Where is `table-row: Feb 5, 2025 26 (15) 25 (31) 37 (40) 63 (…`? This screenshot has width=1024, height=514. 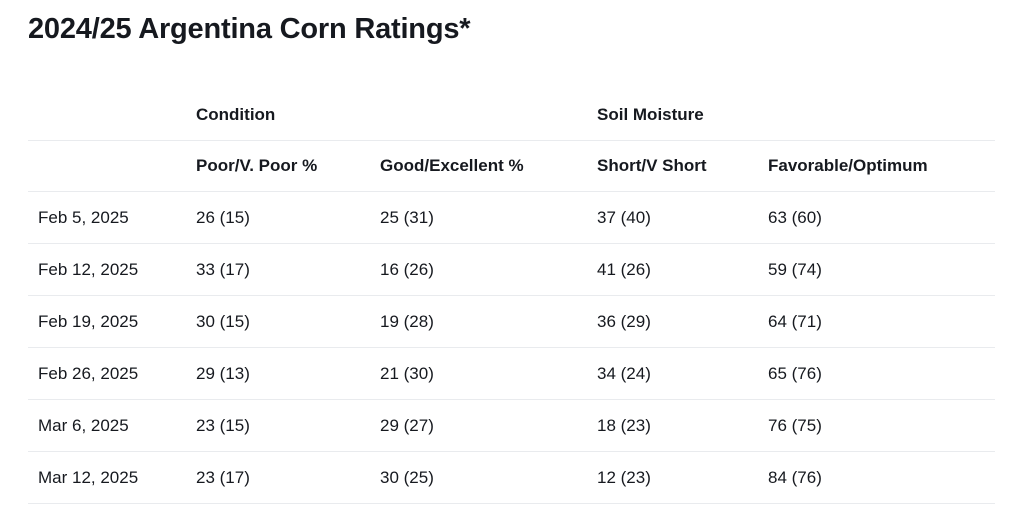
table-row: Feb 5, 2025 26 (15) 25 (31) 37 (40) 63 (… is located at coordinates (512, 218).